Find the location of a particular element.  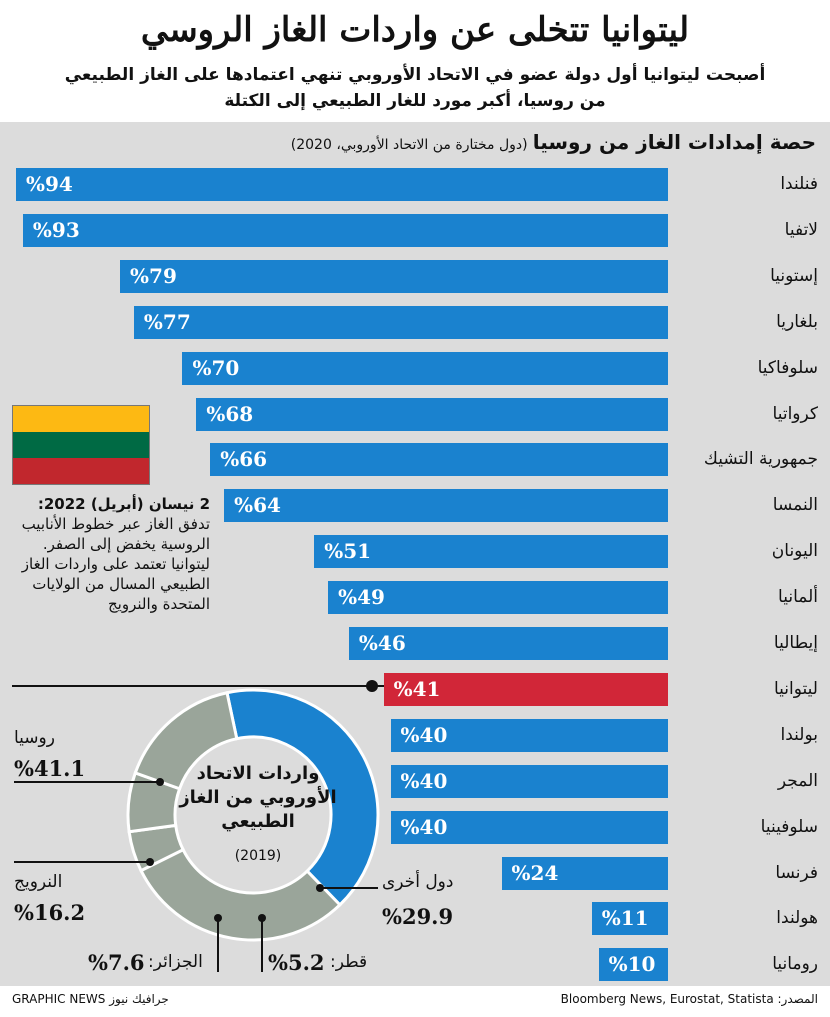

bar-value-label: %51 is located at coordinates (348, 551).